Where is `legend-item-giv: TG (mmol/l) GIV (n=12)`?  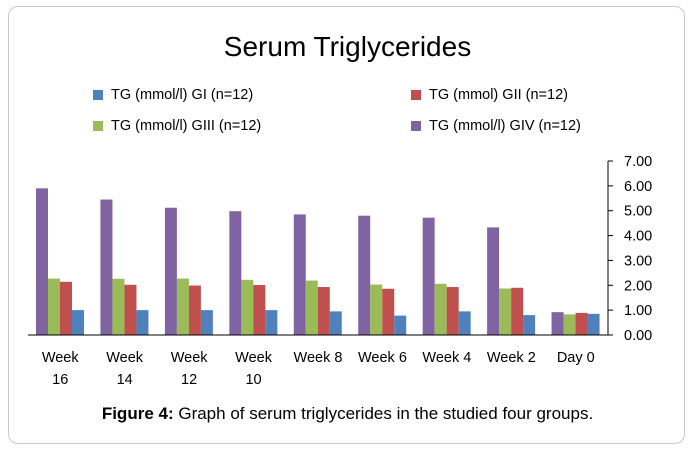
legend-item-giv: TG (mmol/l) GIV (n=12) is located at coordinates (496, 126).